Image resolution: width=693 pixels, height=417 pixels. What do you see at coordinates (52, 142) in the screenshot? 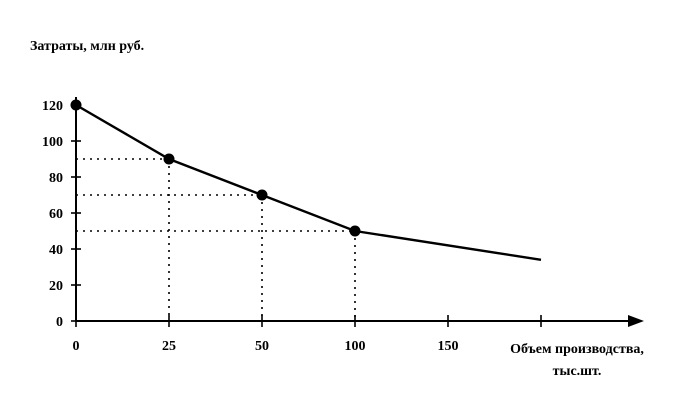
I see `y-tick-label-100: 100` at bounding box center [52, 142].